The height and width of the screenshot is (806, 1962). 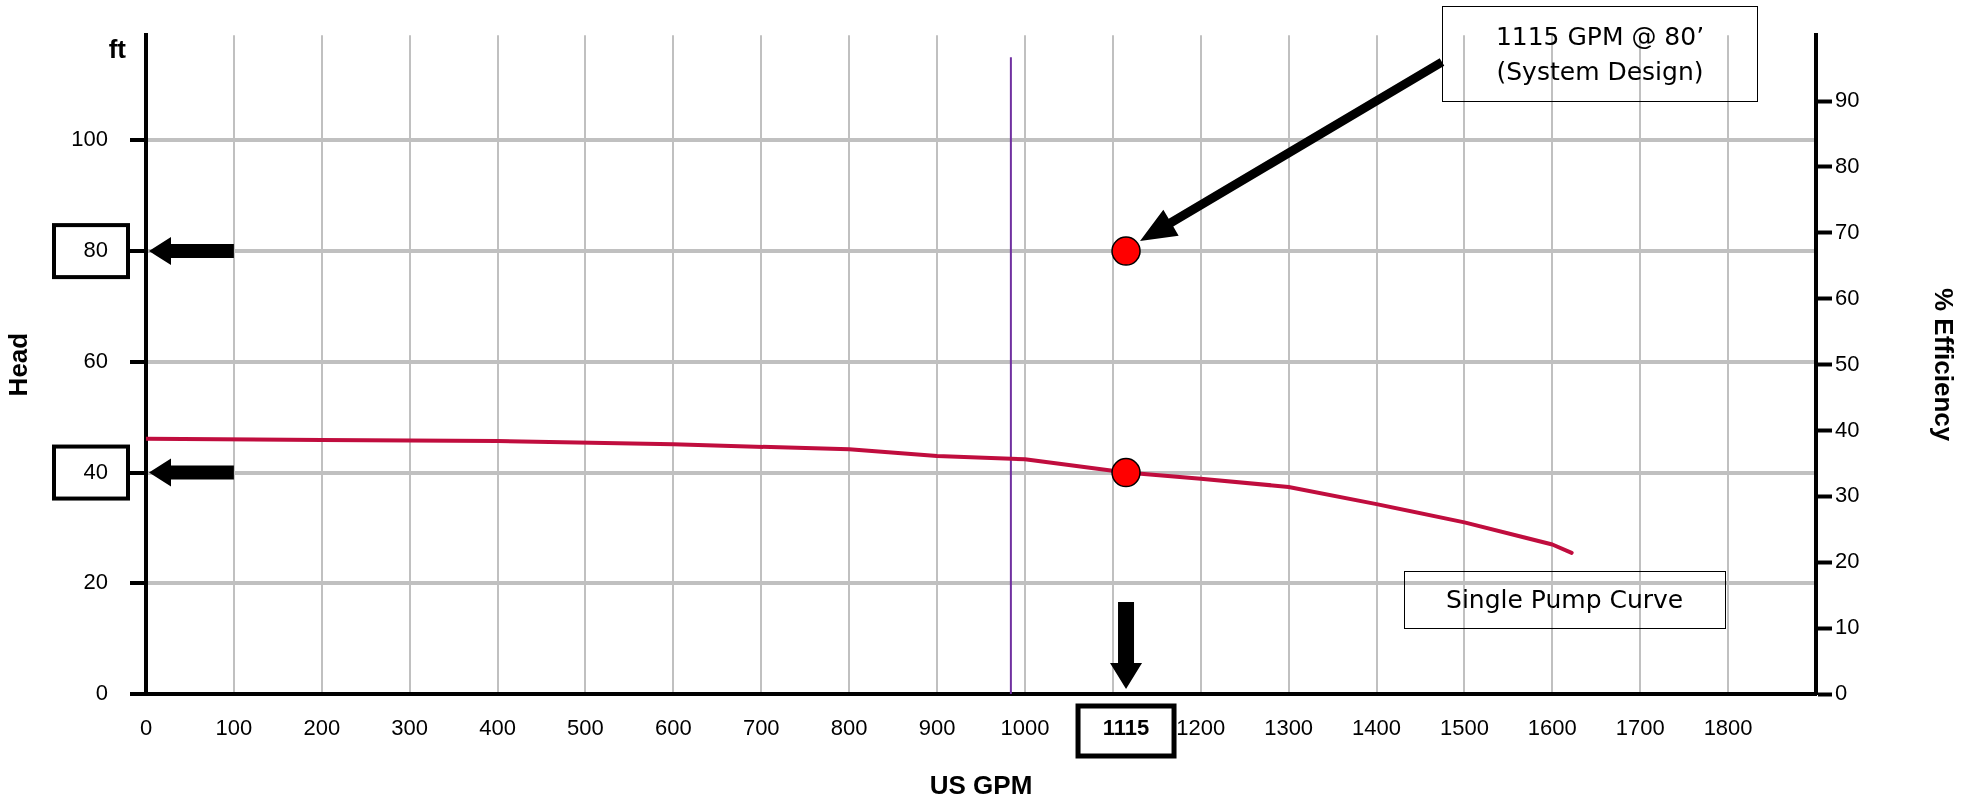 I want to click on y-tick-label: 80, so click(x=95, y=250).